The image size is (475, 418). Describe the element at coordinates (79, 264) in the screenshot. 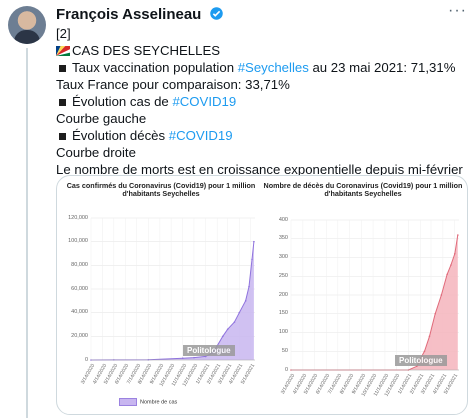

I see `y-tick-label: 80,000` at that location.